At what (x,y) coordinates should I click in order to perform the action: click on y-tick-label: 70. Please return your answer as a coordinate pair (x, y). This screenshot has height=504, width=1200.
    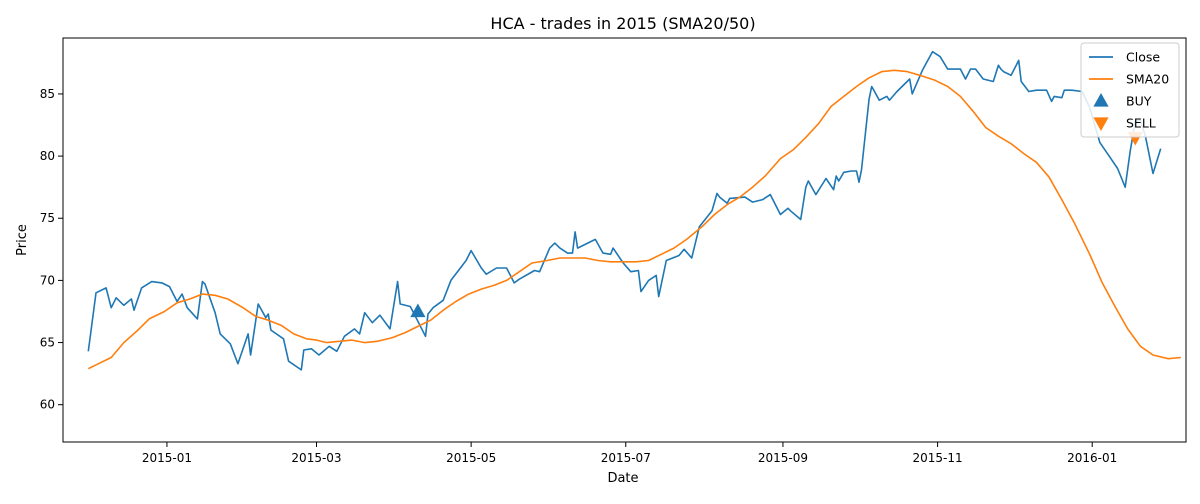
    Looking at the image, I should click on (47, 280).